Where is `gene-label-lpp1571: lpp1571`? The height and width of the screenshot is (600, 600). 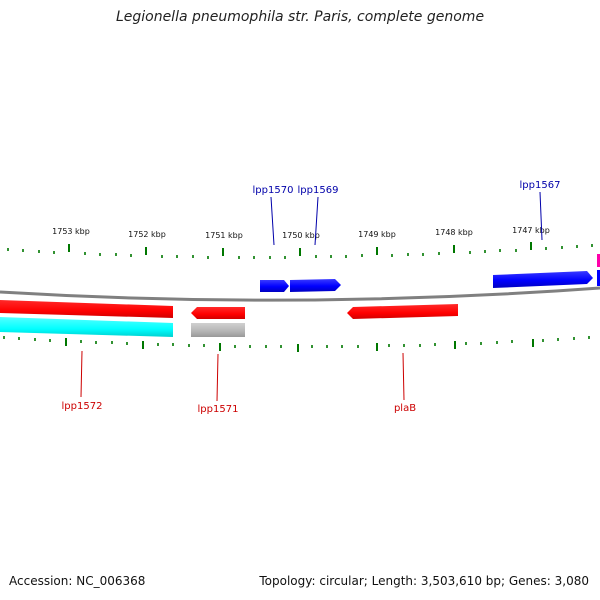
gene-label-lpp1571: lpp1571 is located at coordinates (218, 409).